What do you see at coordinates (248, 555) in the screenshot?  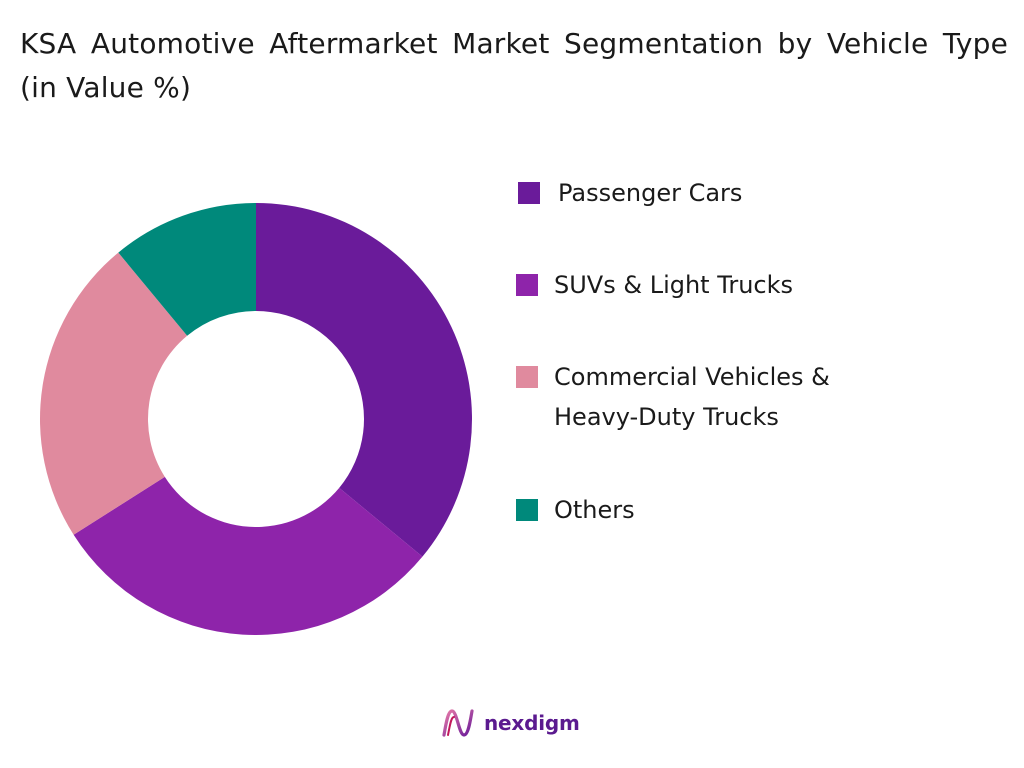 I see `donut-slice-suvs-light-trucks` at bounding box center [248, 555].